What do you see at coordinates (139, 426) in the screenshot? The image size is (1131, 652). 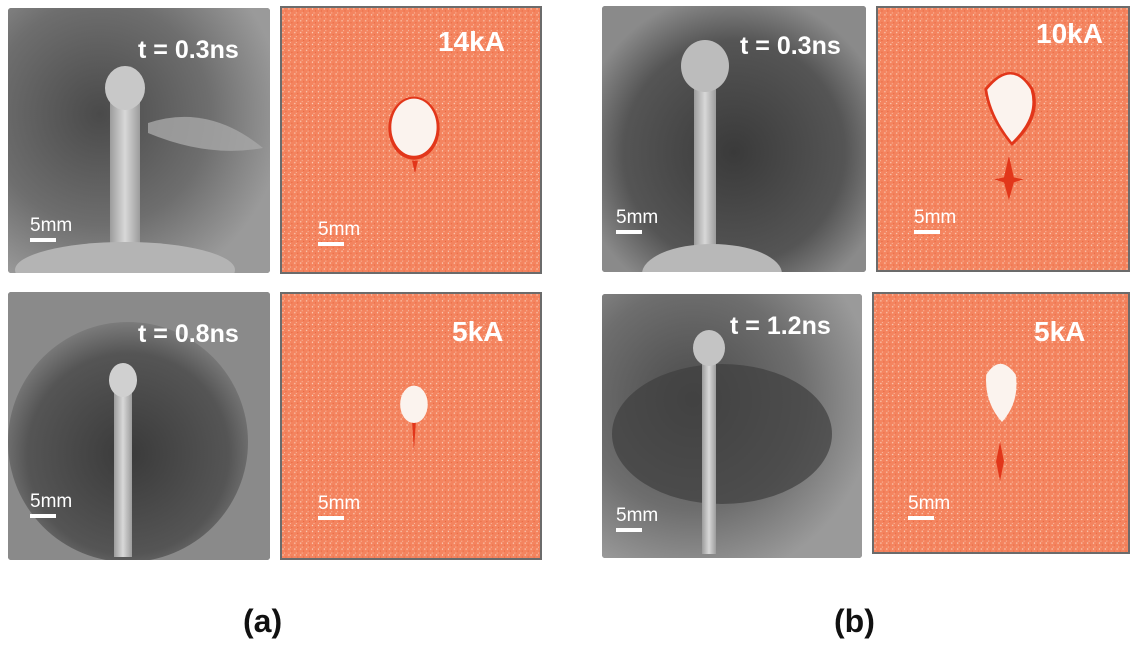 I see `radiograph-a-bottom: t = 0.8ns 5mm` at bounding box center [139, 426].